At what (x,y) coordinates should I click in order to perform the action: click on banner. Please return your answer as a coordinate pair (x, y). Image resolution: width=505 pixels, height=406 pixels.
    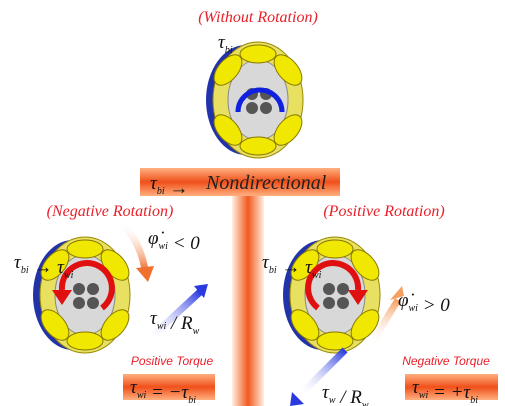
    Looking at the image, I should click on (240, 182).